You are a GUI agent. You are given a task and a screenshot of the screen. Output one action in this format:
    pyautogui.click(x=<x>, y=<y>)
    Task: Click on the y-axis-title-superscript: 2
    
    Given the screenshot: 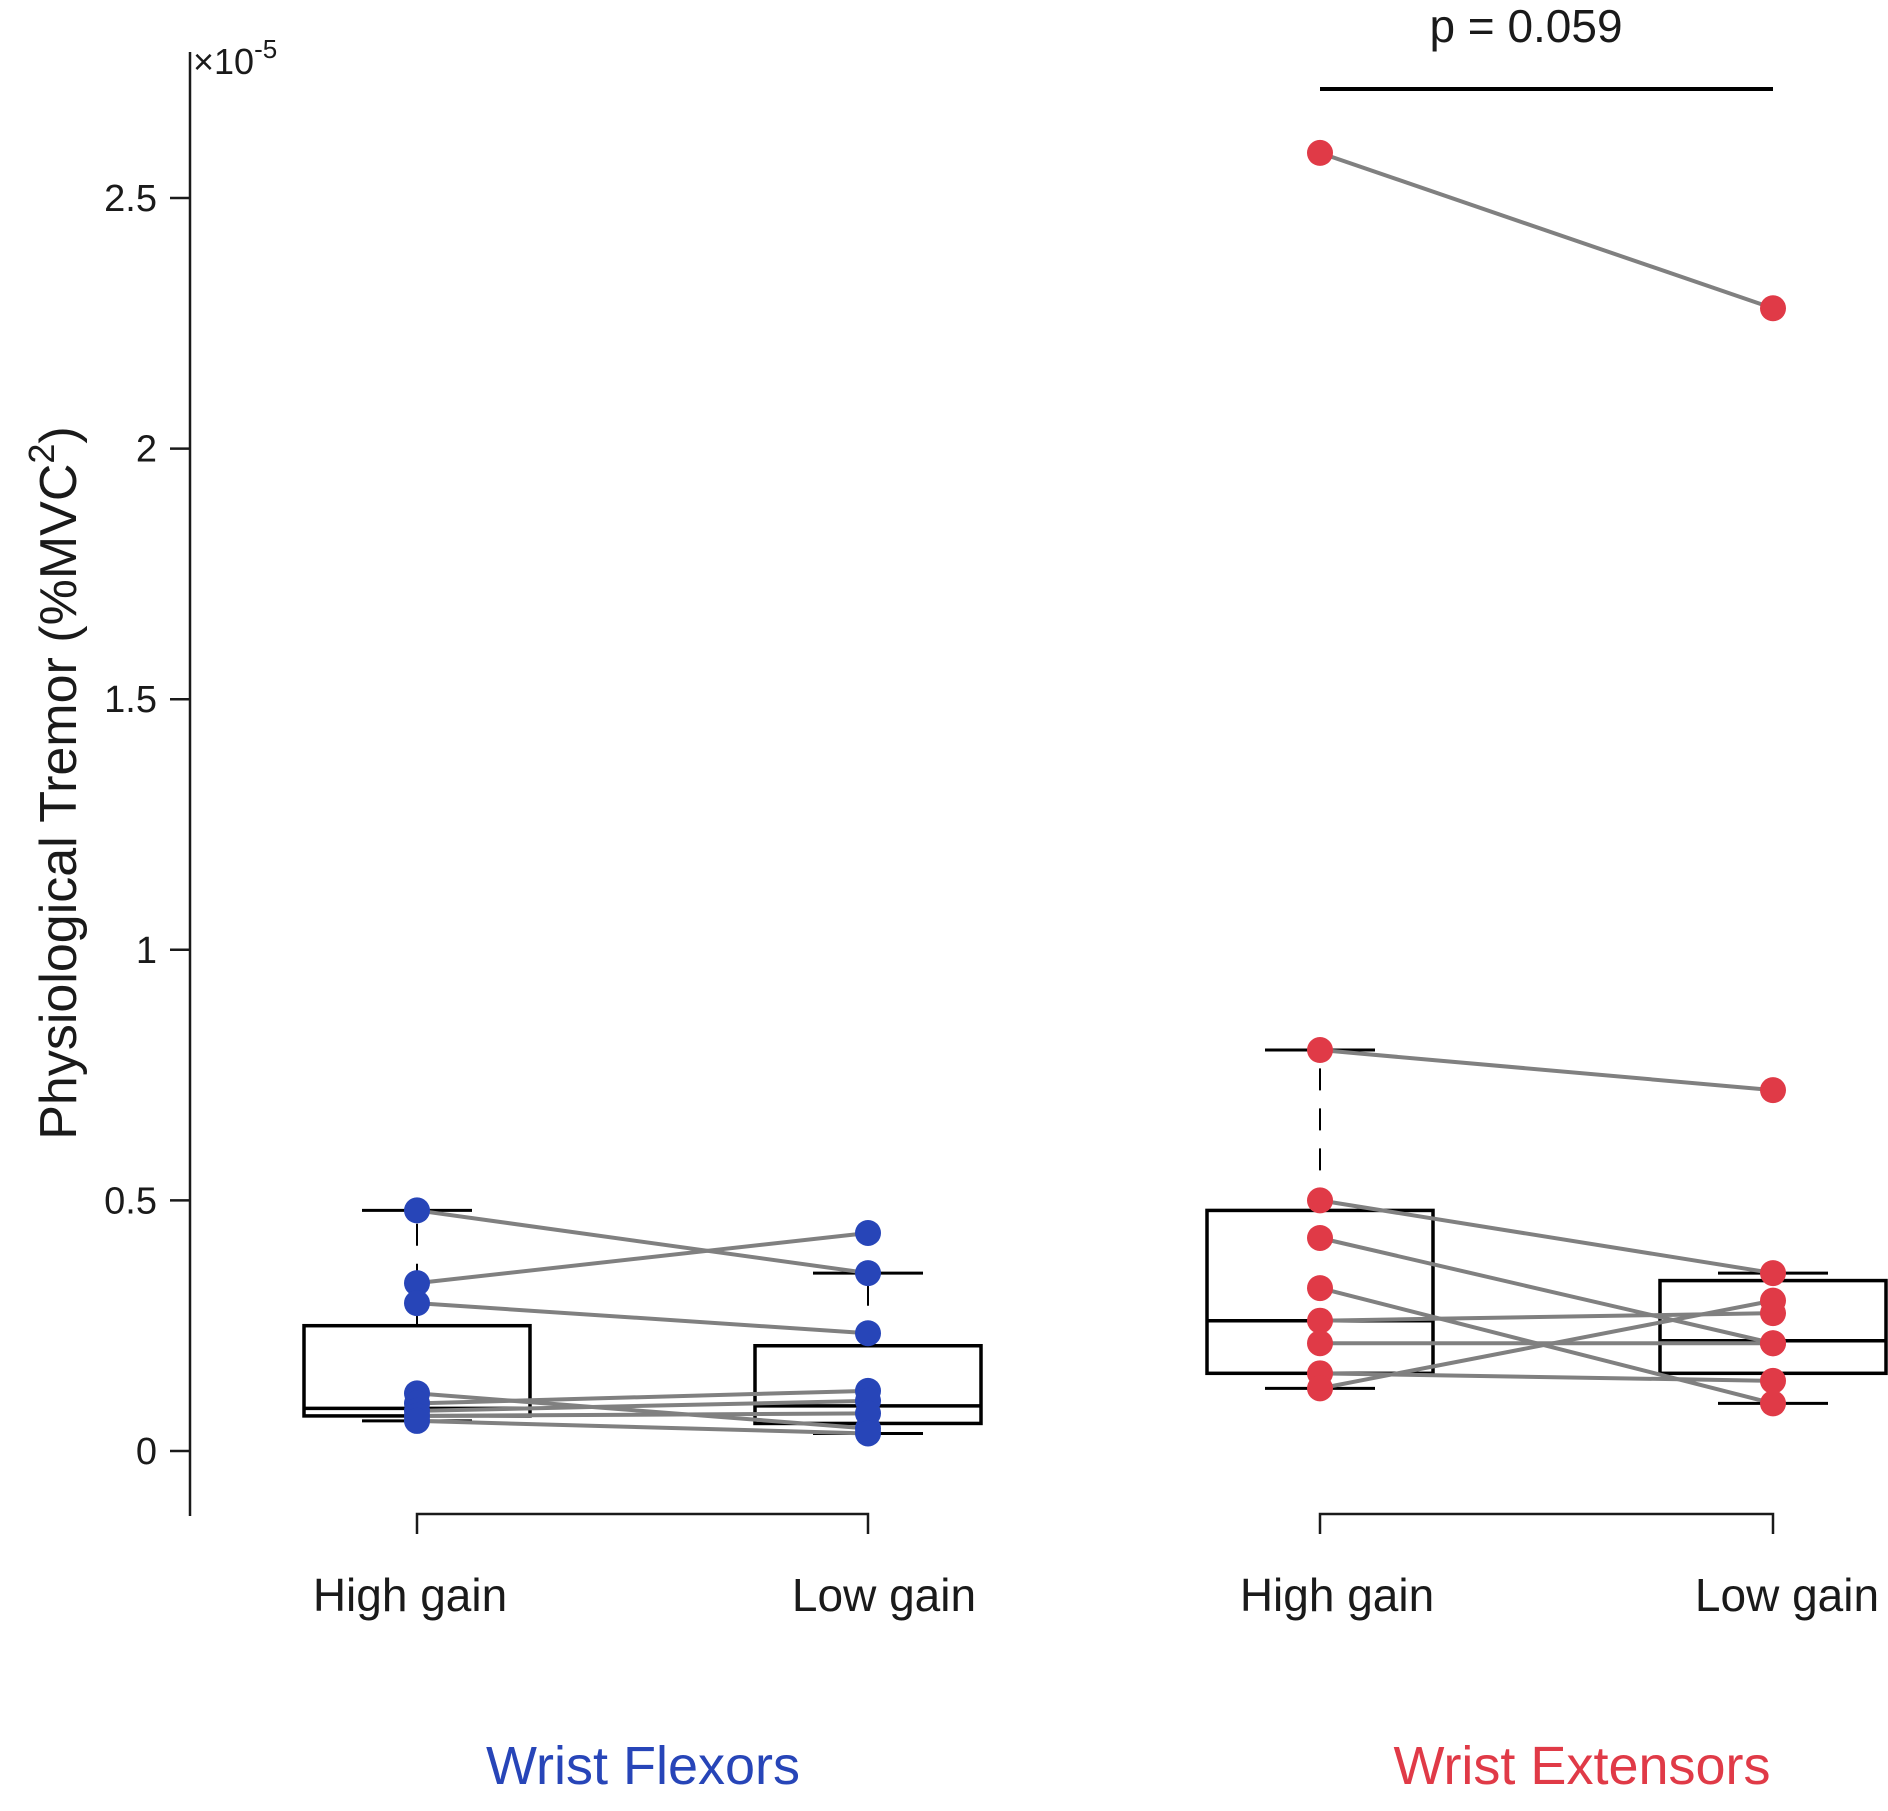 What is the action you would take?
    pyautogui.click(x=41, y=454)
    